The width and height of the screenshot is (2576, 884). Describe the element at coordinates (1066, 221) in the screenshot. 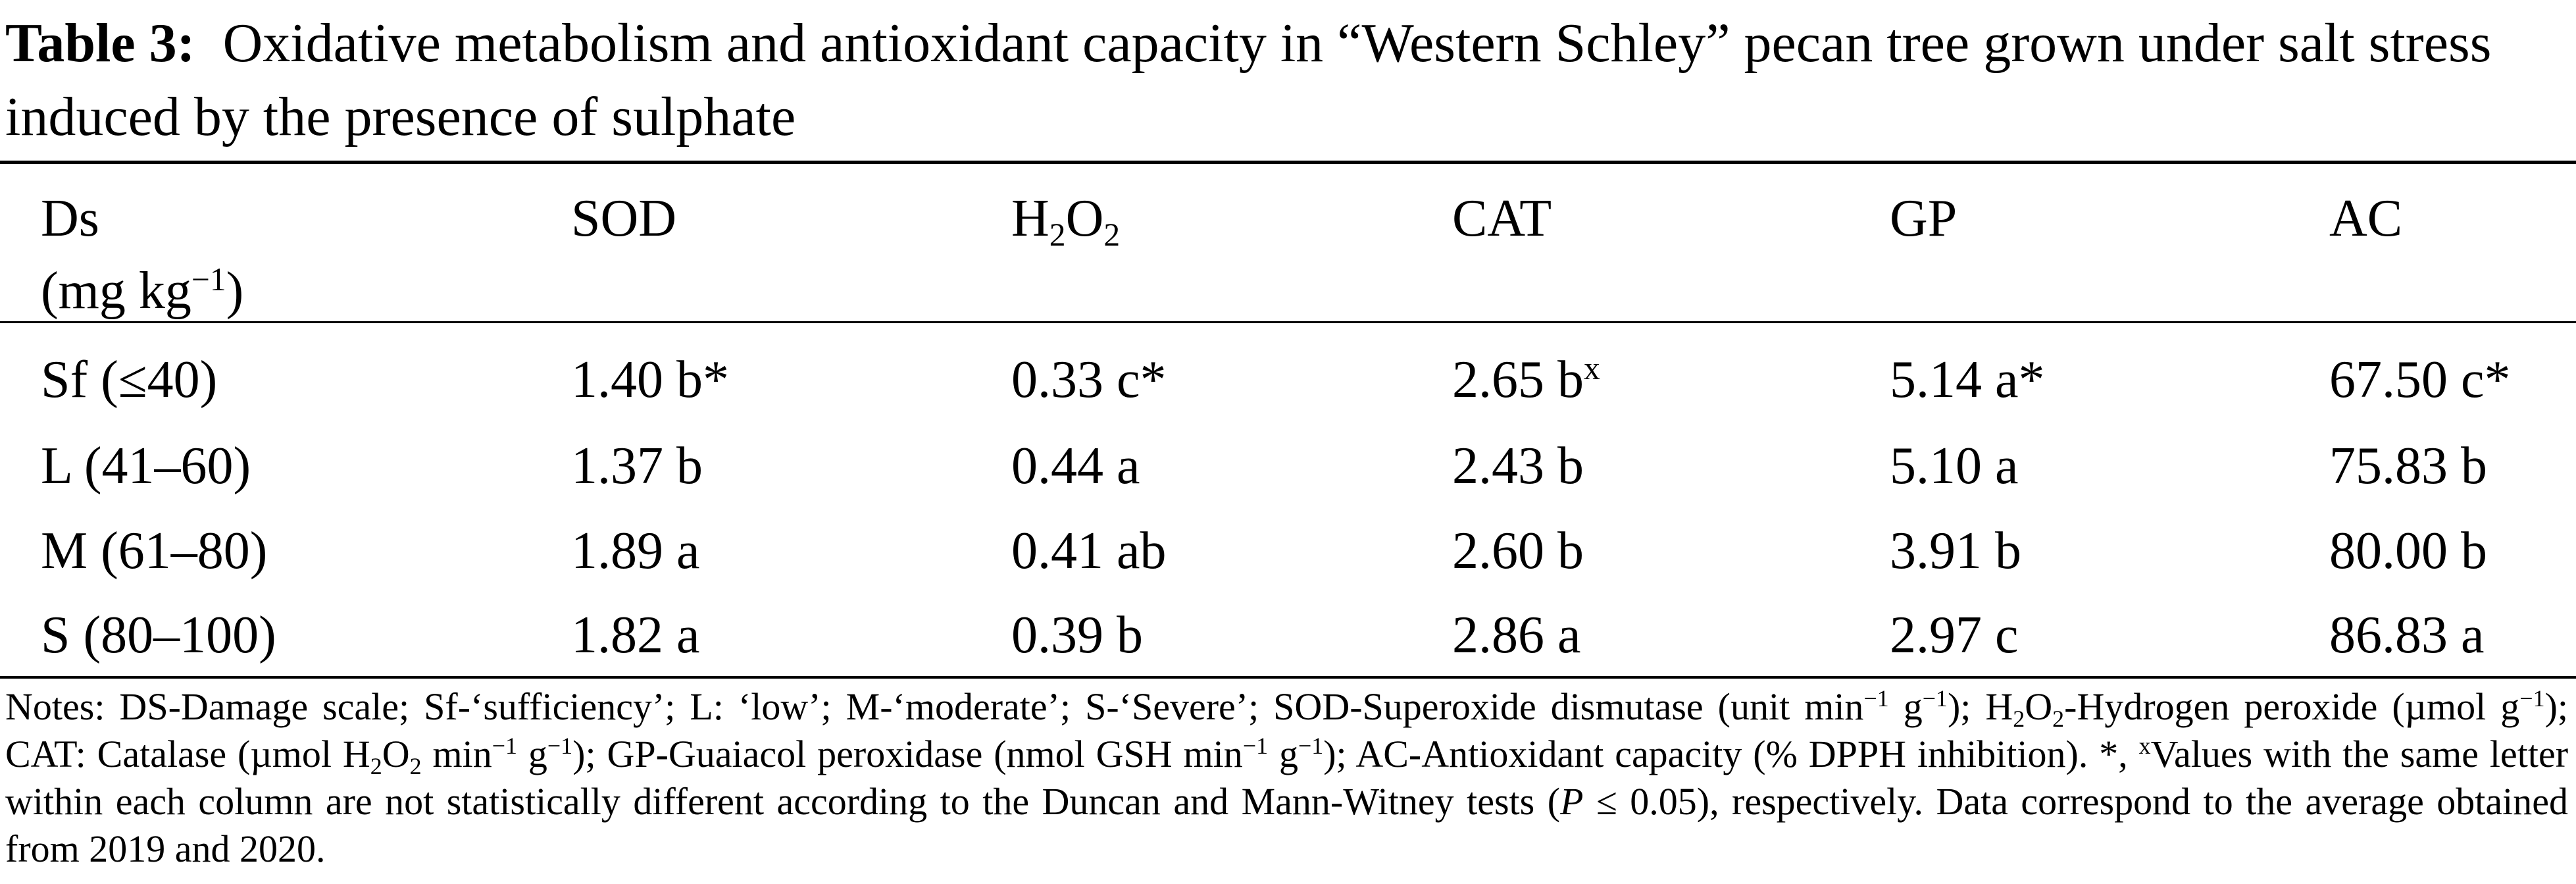

I see `header-h2o2: H2O2` at that location.